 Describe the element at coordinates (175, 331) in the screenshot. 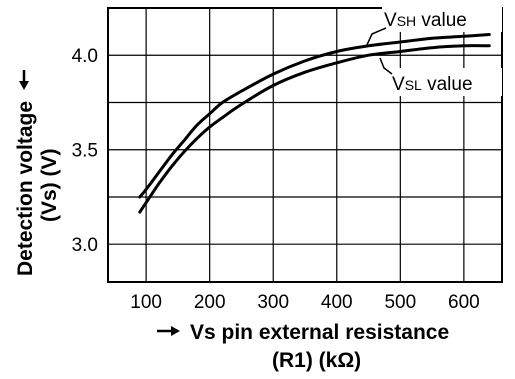

I see `x-axis-arrowhead-icon` at that location.